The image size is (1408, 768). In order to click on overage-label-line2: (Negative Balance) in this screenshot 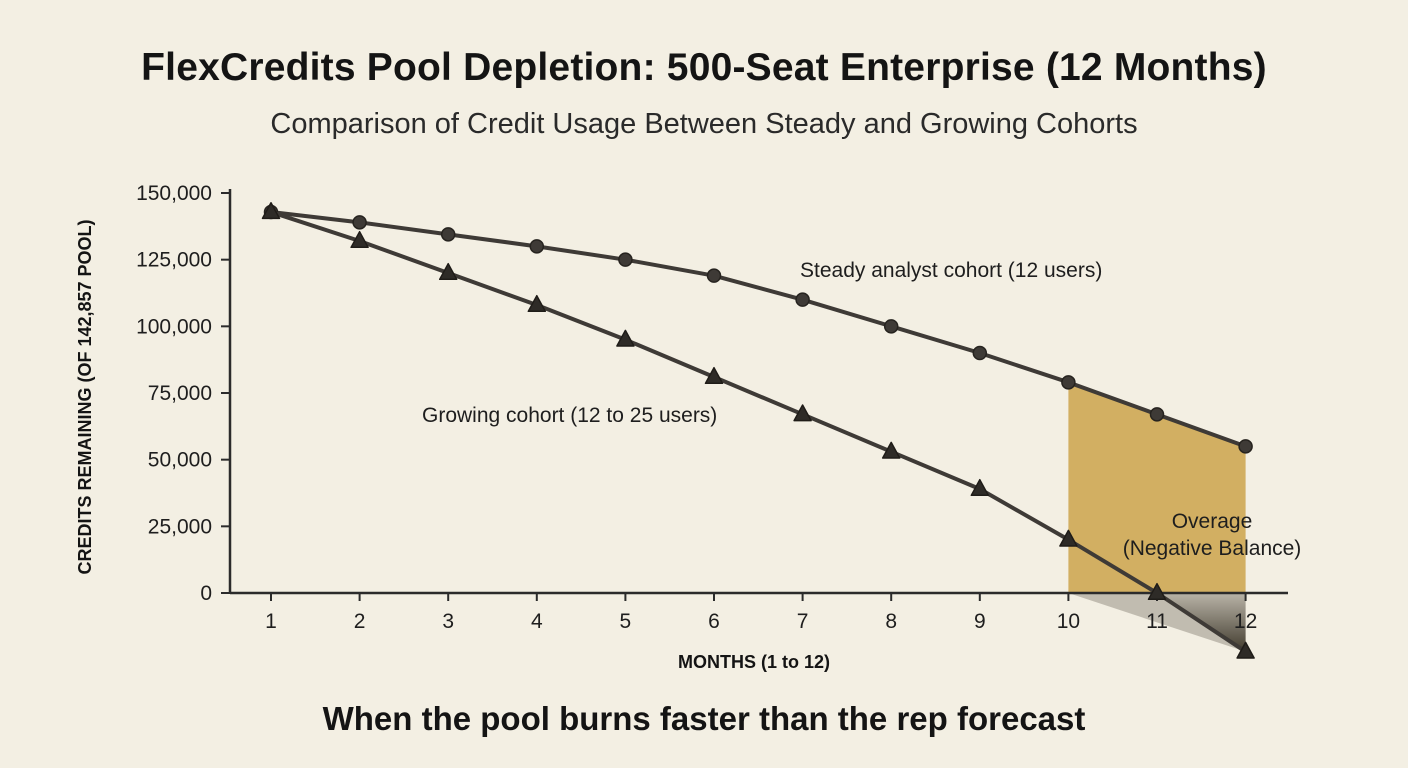, I will do `click(1212, 548)`.